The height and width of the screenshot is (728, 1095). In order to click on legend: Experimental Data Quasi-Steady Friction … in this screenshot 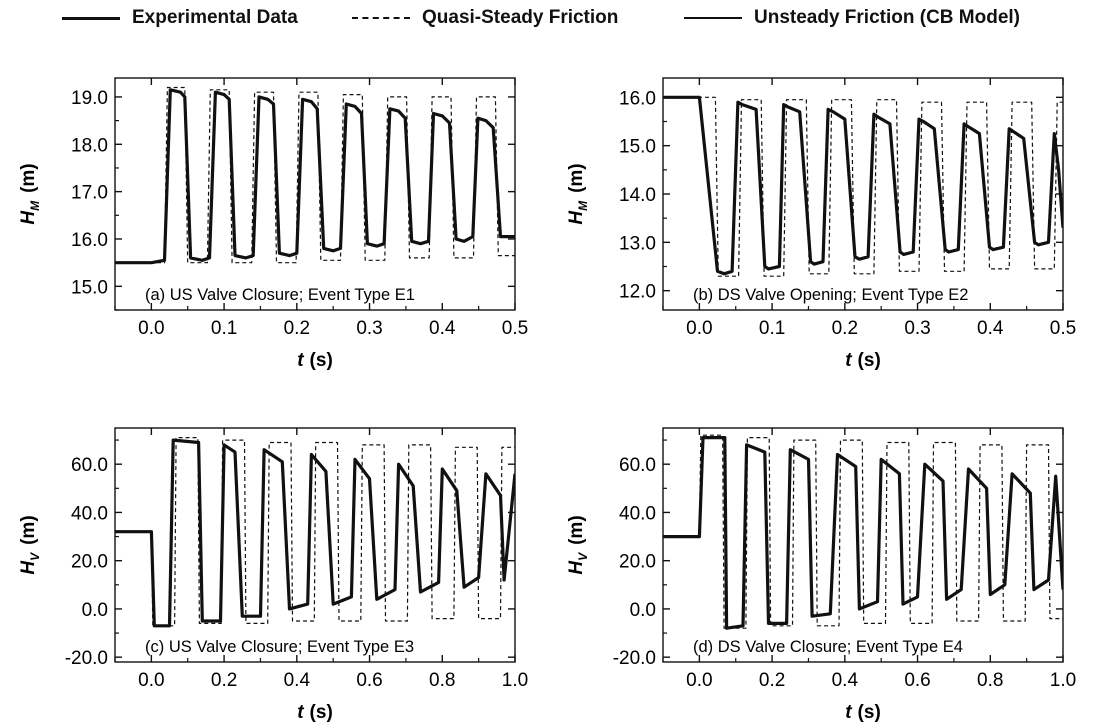, I will do `click(547, 19)`.